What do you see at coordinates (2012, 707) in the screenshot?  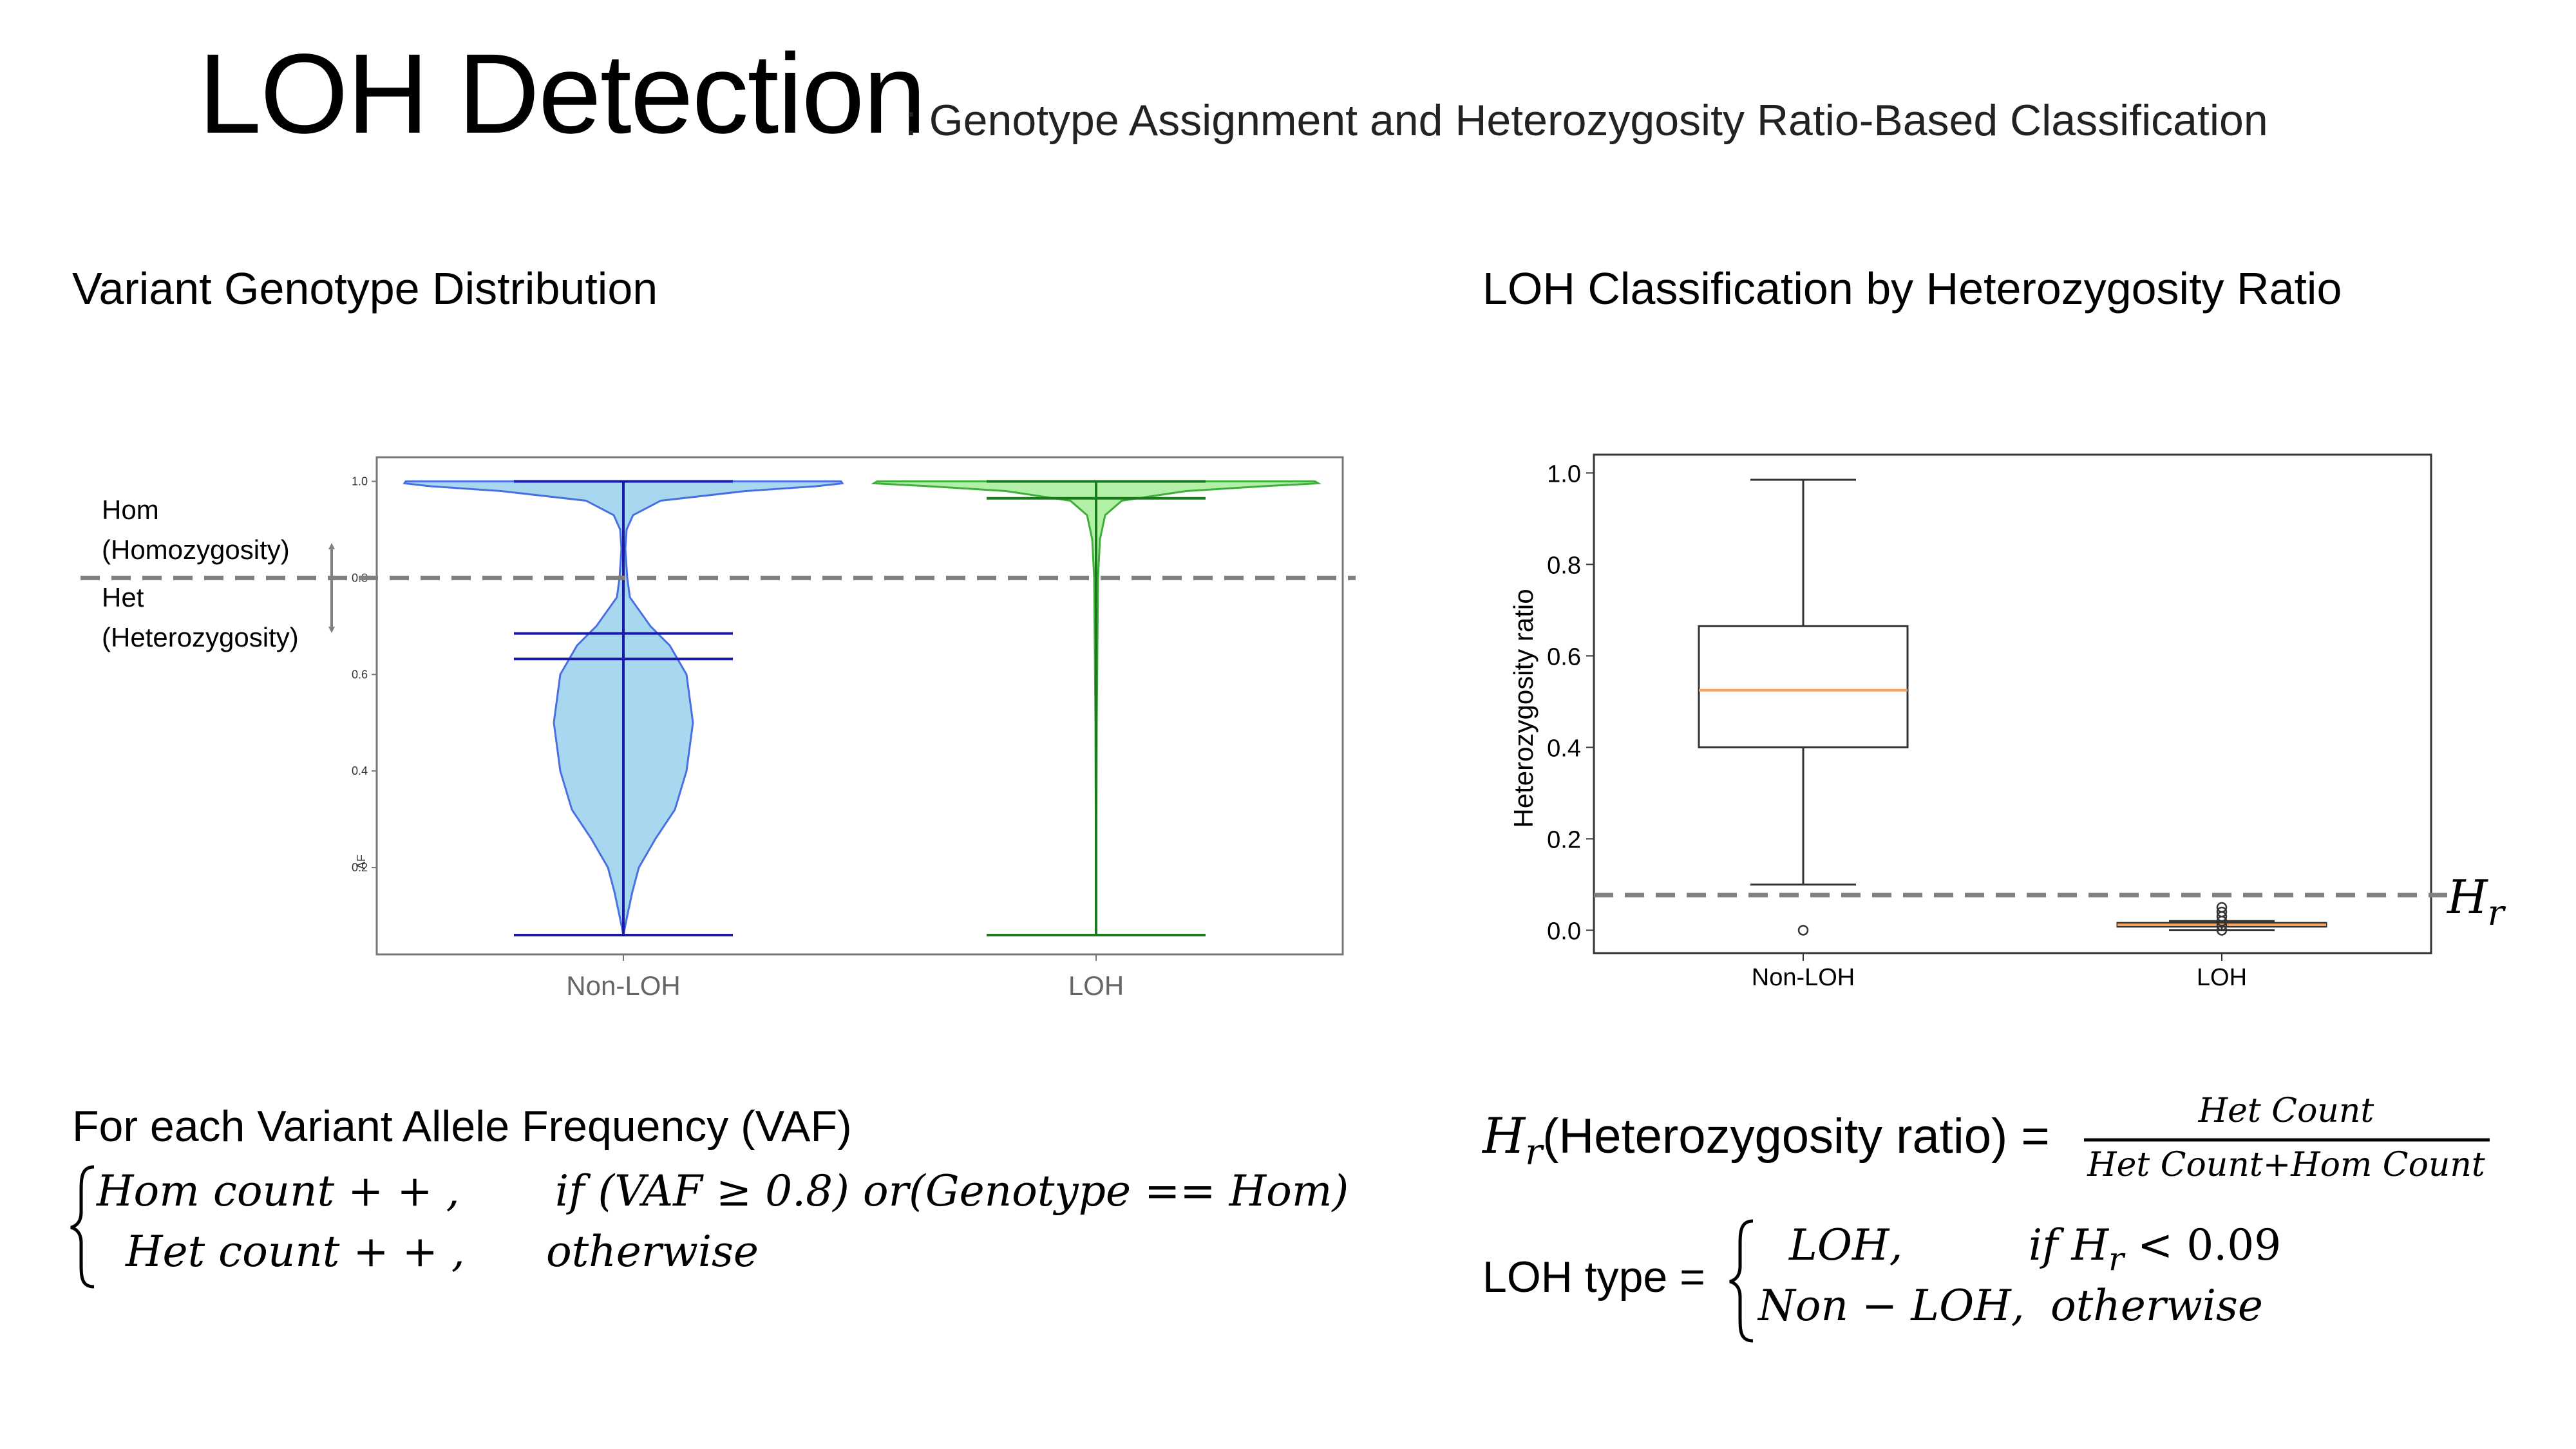 I see `box-bodies` at bounding box center [2012, 707].